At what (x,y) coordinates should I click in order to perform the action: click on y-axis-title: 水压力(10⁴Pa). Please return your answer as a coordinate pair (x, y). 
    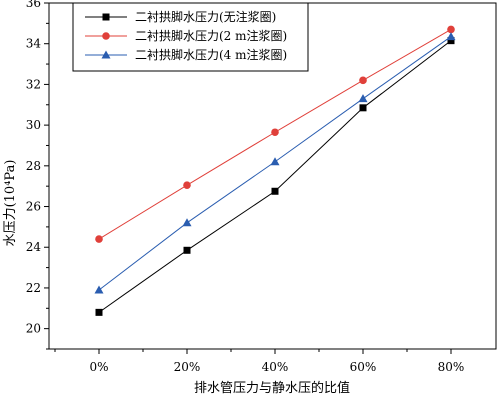
    Looking at the image, I should click on (10, 203).